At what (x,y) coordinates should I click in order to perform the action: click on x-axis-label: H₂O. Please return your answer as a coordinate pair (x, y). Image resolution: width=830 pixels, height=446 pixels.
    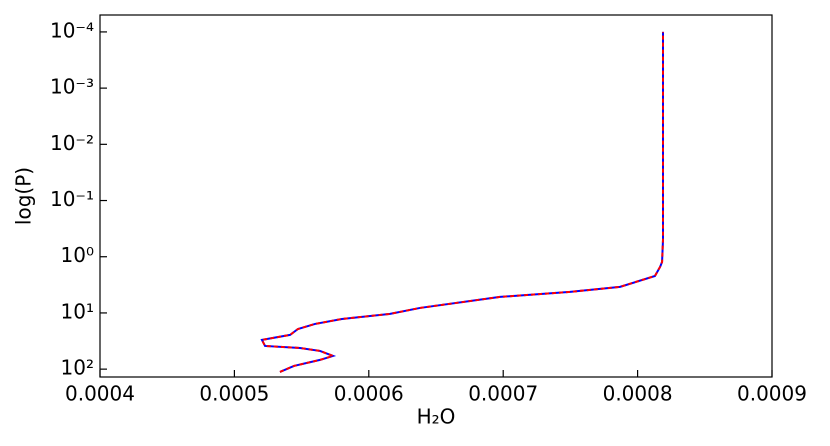
    Looking at the image, I should click on (436, 417).